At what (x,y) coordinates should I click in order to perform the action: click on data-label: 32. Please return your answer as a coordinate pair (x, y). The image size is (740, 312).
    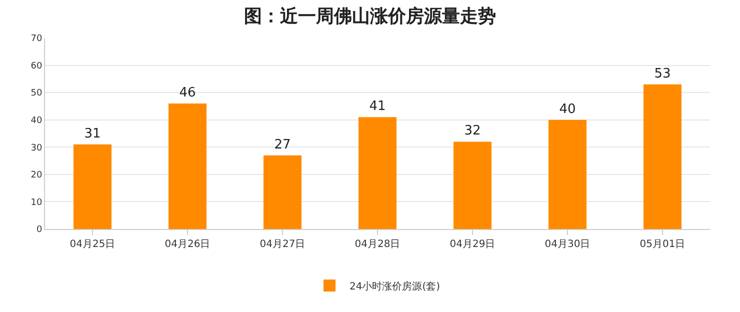
    Looking at the image, I should click on (472, 131).